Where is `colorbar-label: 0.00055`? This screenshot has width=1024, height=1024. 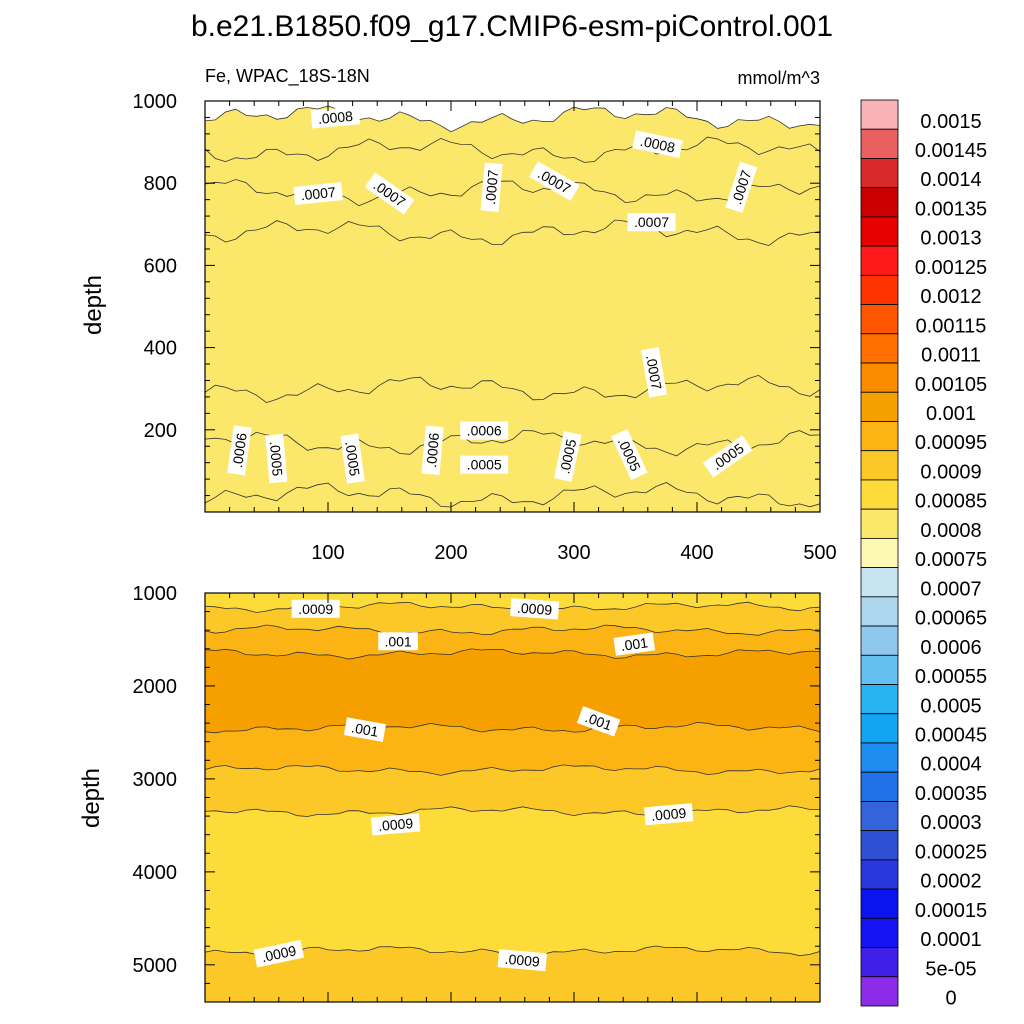
colorbar-label: 0.00055 is located at coordinates (951, 677).